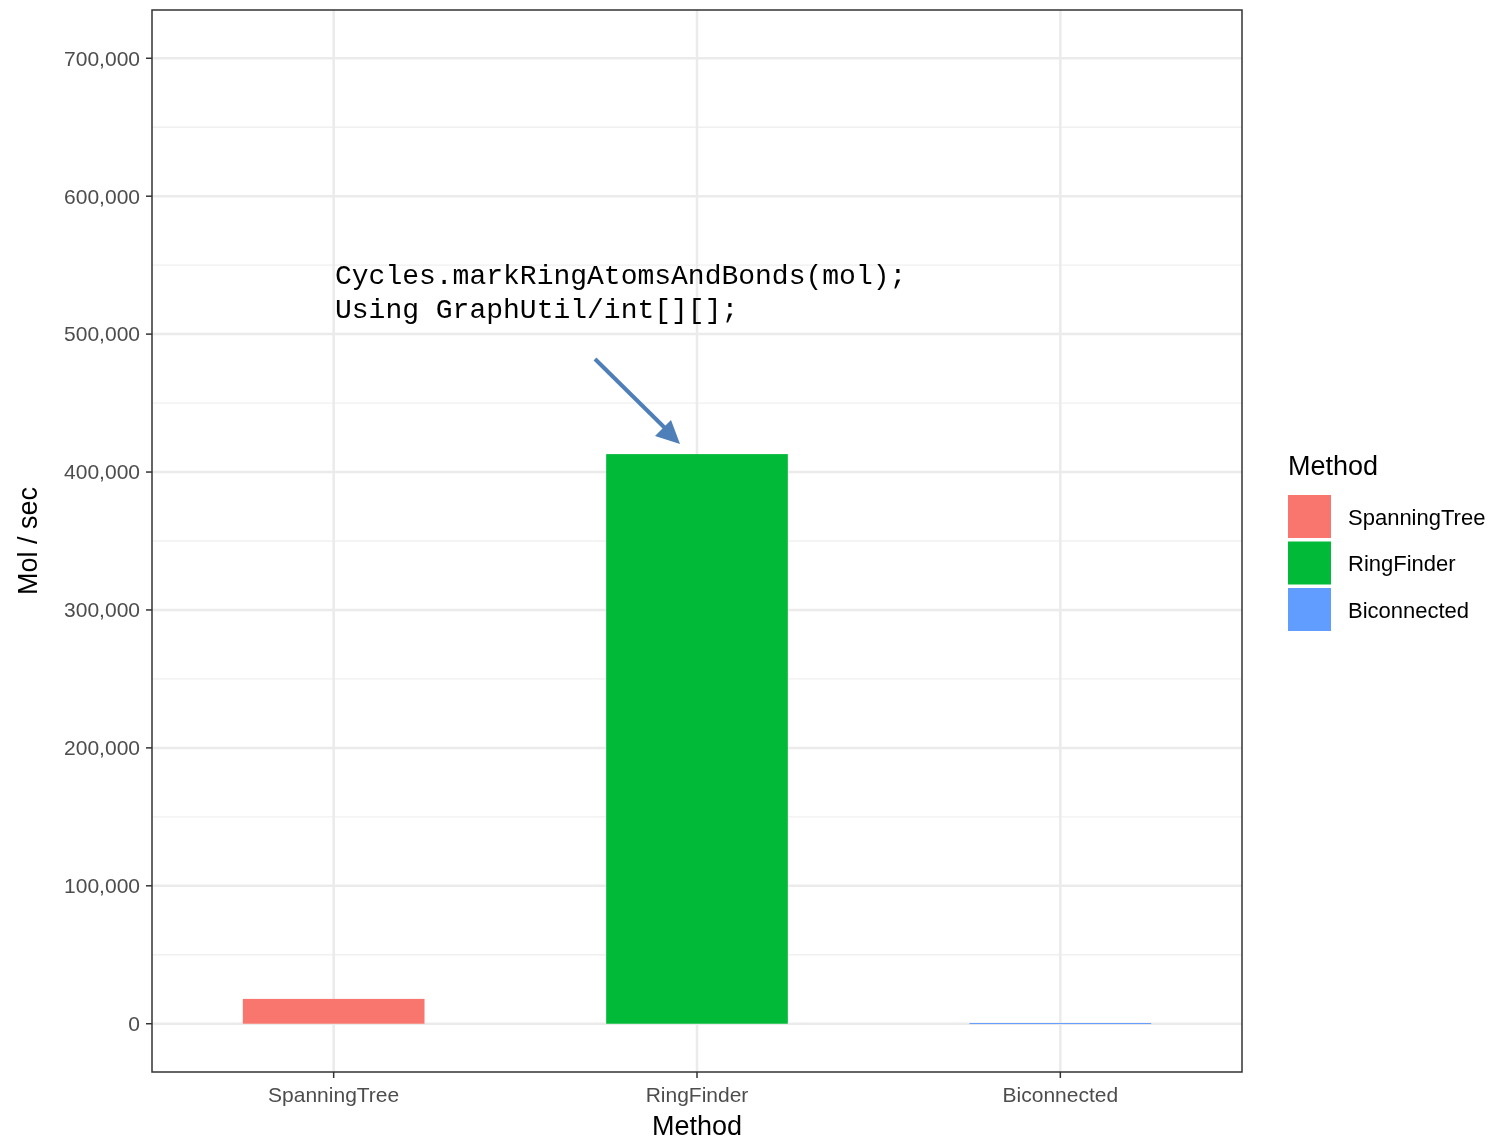  I want to click on x-axis-title: Method, so click(697, 1124).